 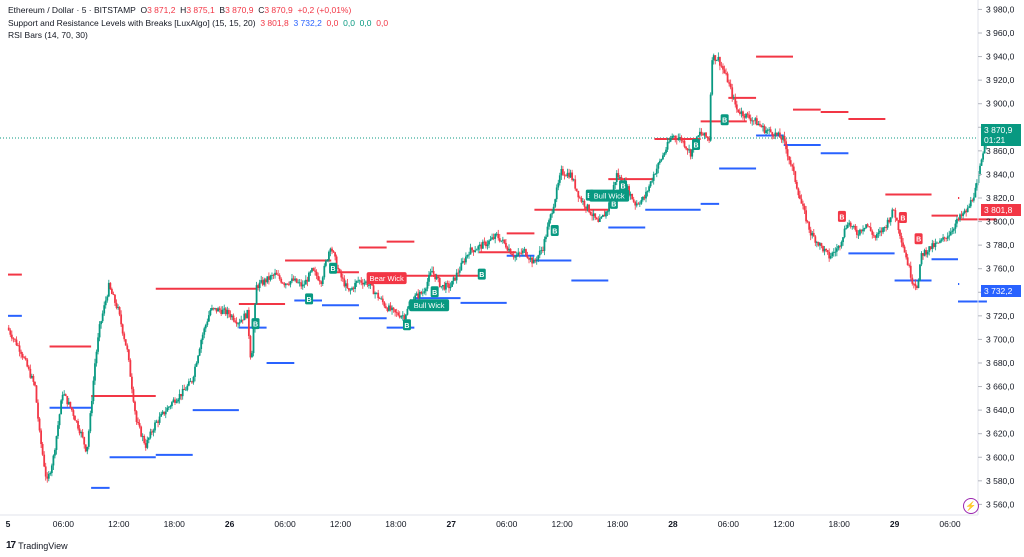 What do you see at coordinates (8, 524) in the screenshot?
I see `time-tick-label: 5` at bounding box center [8, 524].